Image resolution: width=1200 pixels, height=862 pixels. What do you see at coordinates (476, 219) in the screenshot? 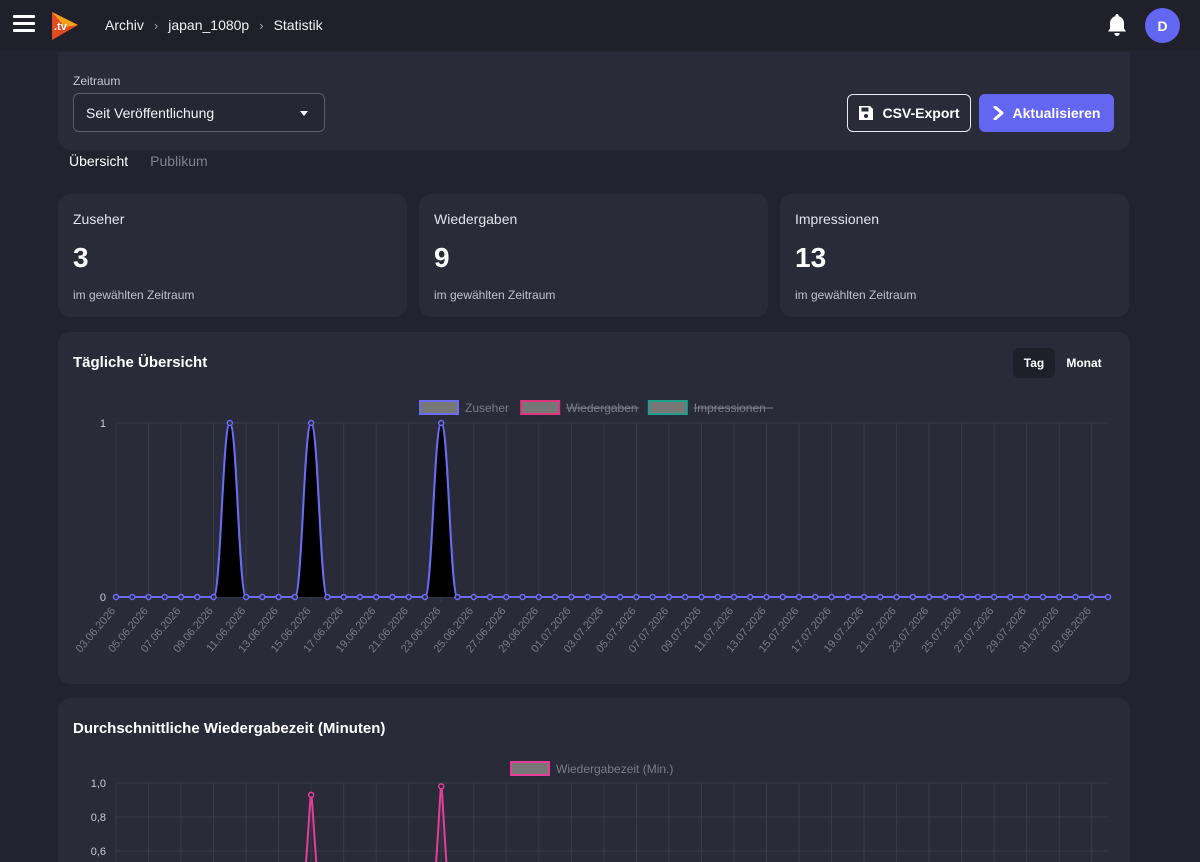
I see `stat-label: Wiedergaben` at bounding box center [476, 219].